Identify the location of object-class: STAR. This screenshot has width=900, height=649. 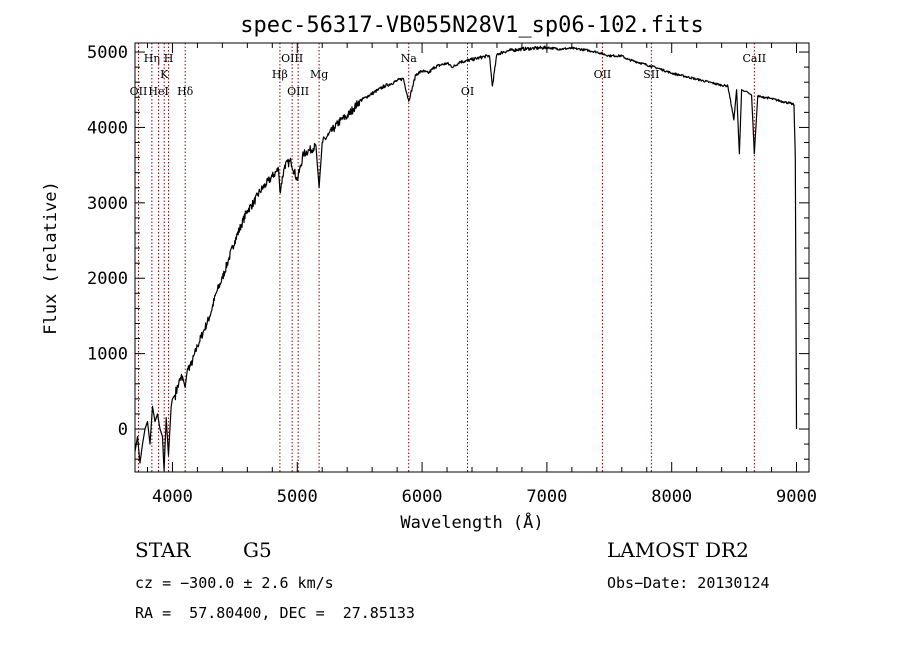
(163, 550).